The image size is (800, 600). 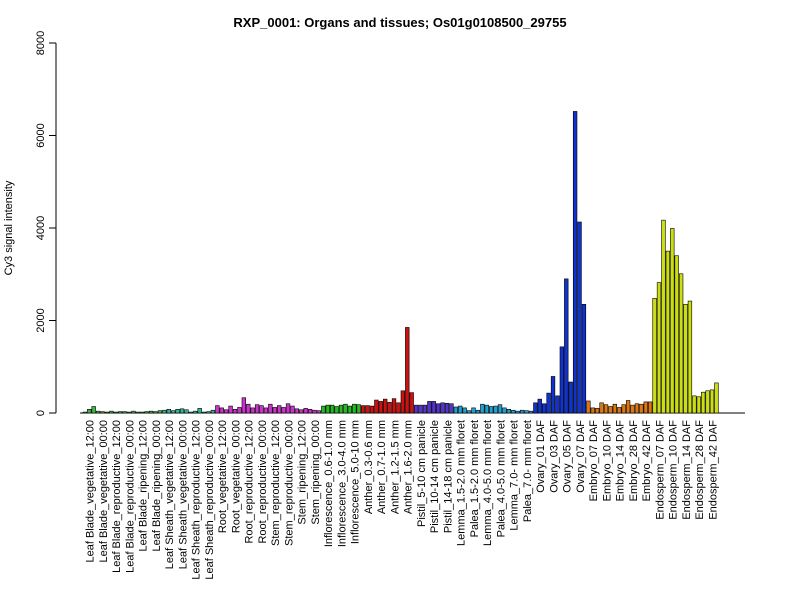 I want to click on x-tick-label: Ovary_01 DAF, so click(x=541, y=456).